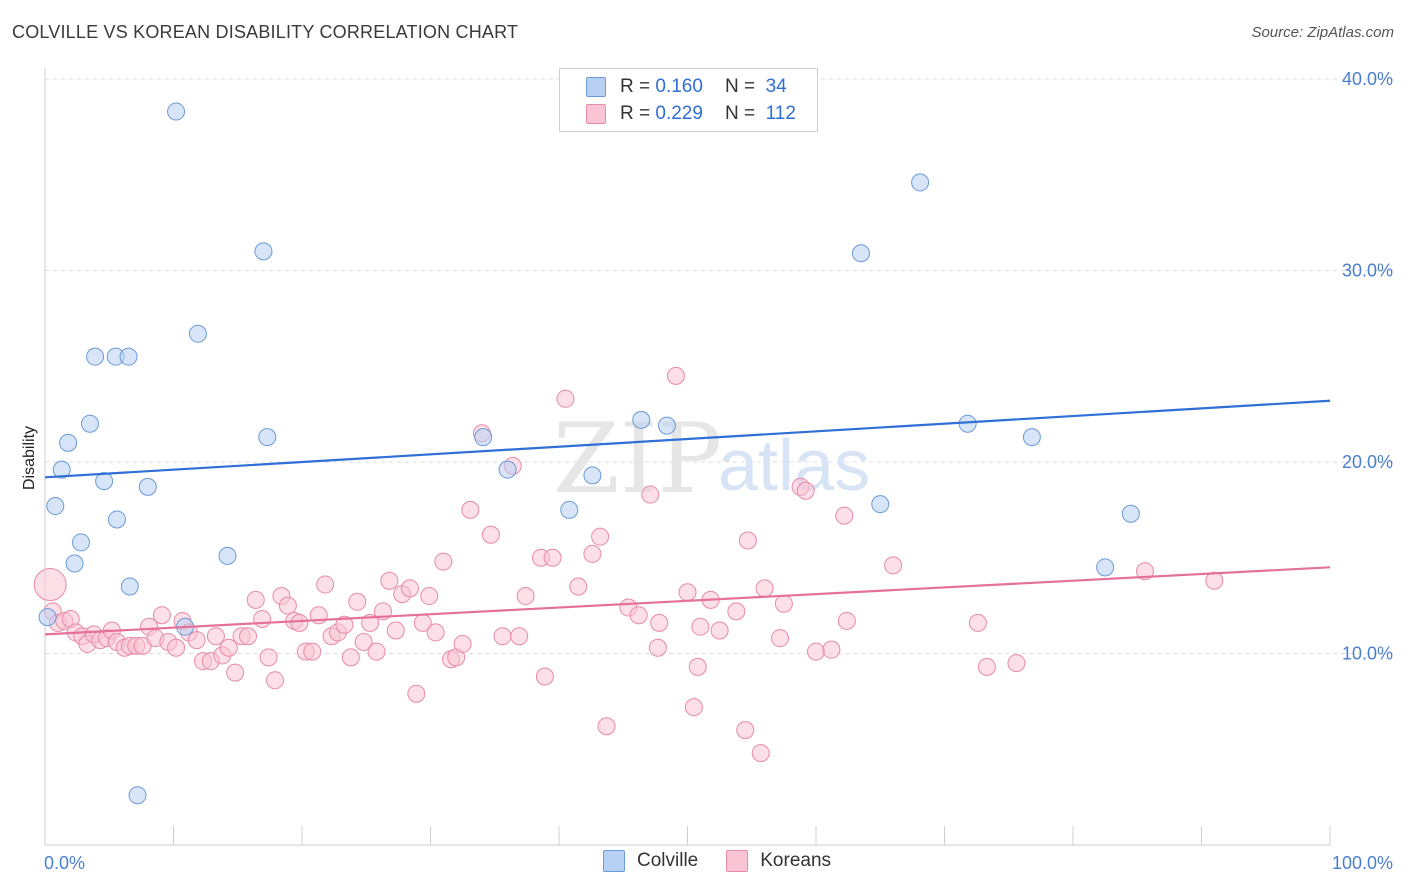  Describe the element at coordinates (29, 458) in the screenshot. I see `y-axis-label: Disability` at that location.